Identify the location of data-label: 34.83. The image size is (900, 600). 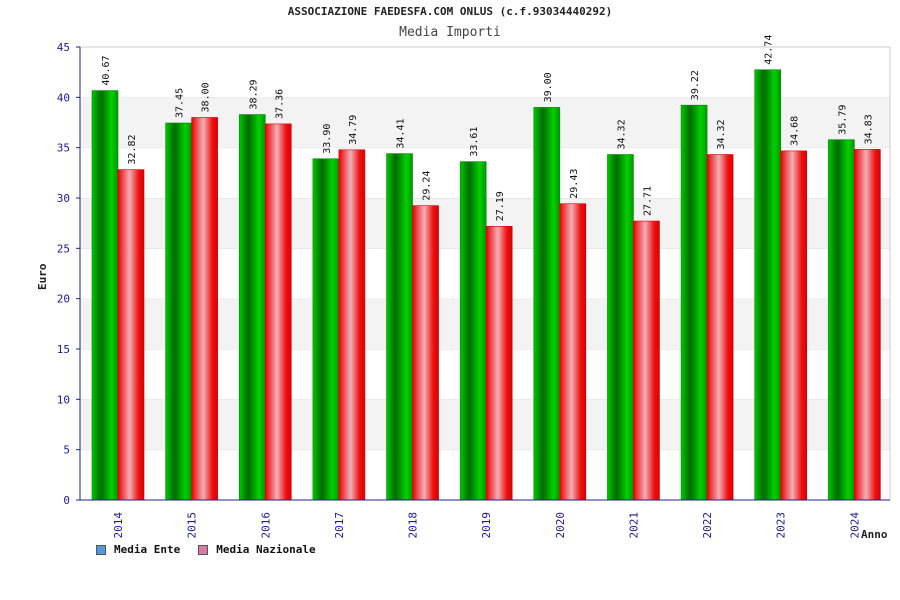
(868, 129).